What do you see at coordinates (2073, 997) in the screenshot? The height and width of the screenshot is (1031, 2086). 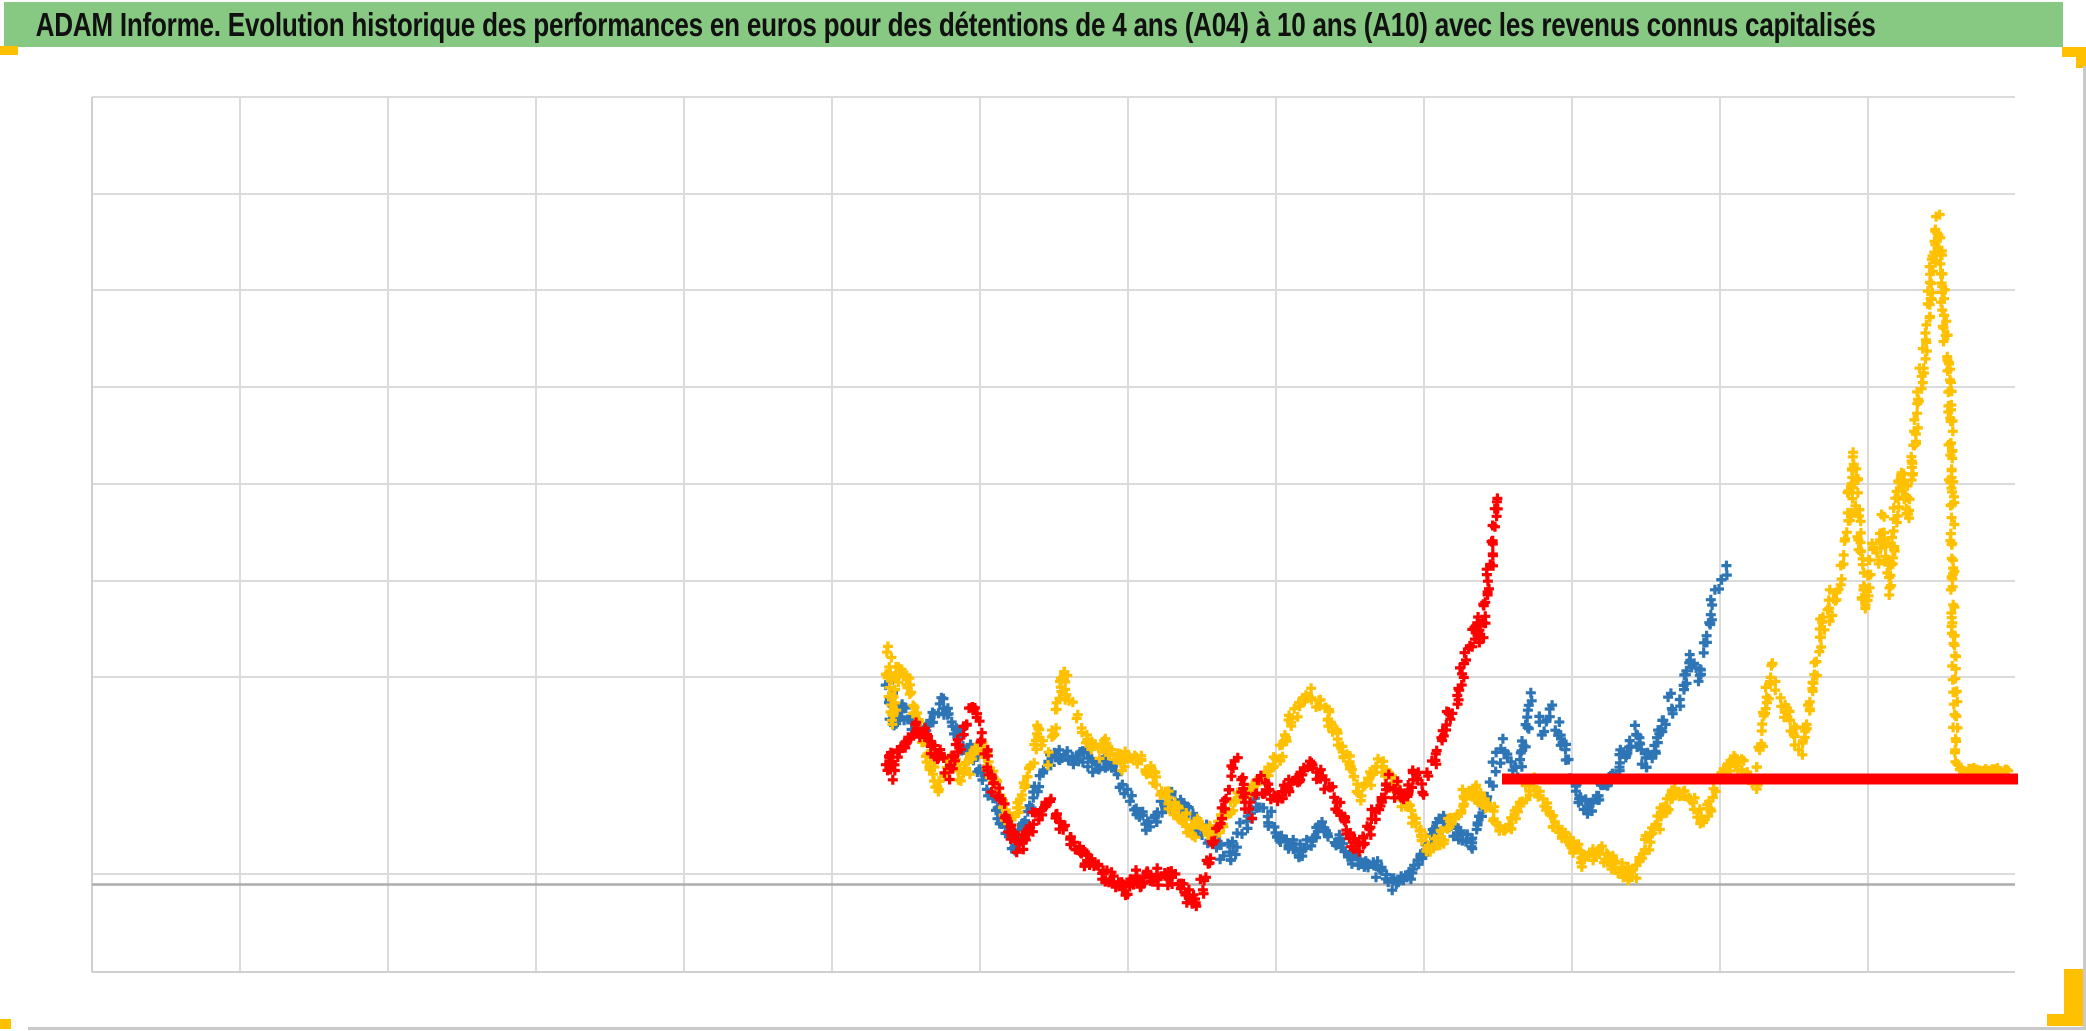 I see `gold-corner-bottom-right-vertical` at bounding box center [2073, 997].